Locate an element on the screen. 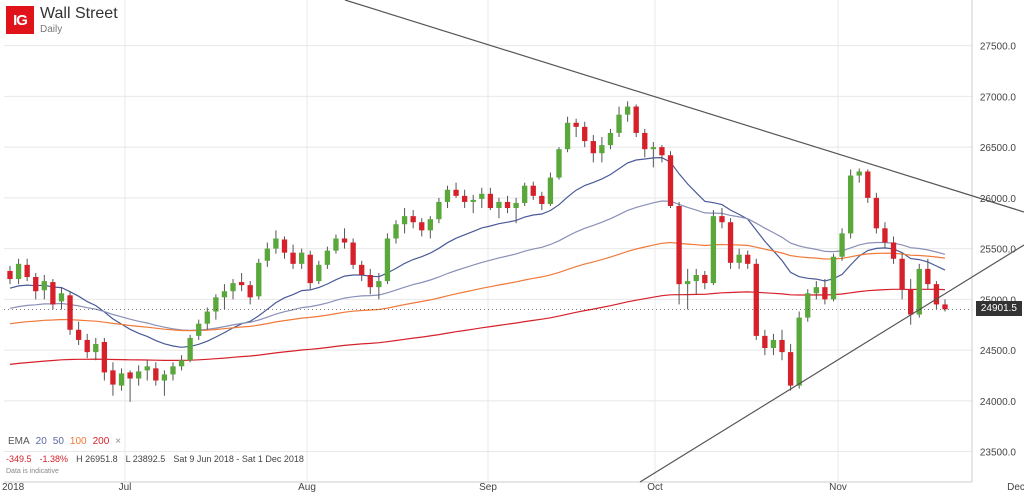 This screenshot has width=1024, height=494. y-tick-label: 25000.0 is located at coordinates (998, 300).